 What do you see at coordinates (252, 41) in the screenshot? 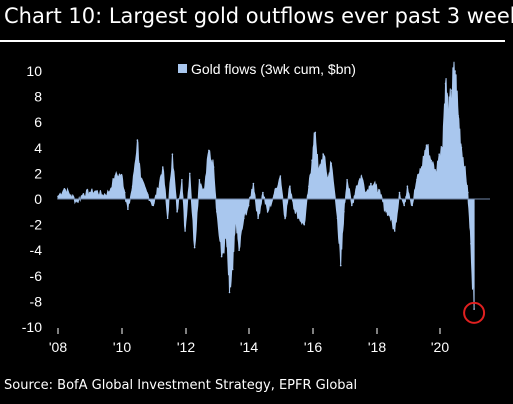
I see `title-divider` at bounding box center [252, 41].